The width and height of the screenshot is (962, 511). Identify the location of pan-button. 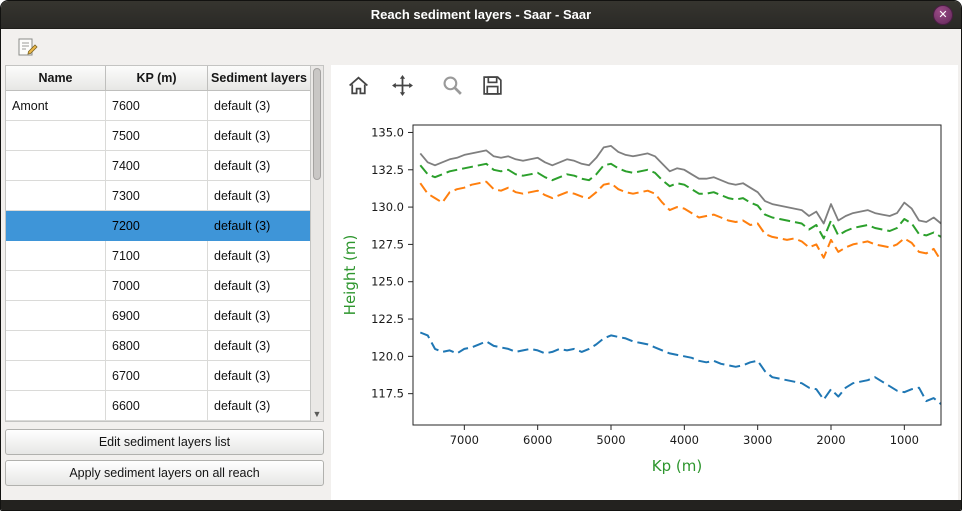
(402, 85).